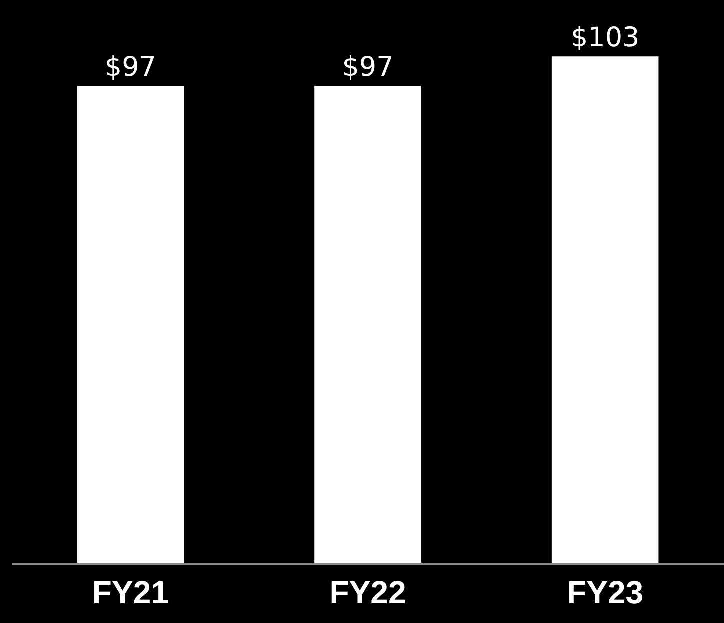 The width and height of the screenshot is (724, 623). What do you see at coordinates (130, 592) in the screenshot?
I see `x-tick-label: FY21` at bounding box center [130, 592].